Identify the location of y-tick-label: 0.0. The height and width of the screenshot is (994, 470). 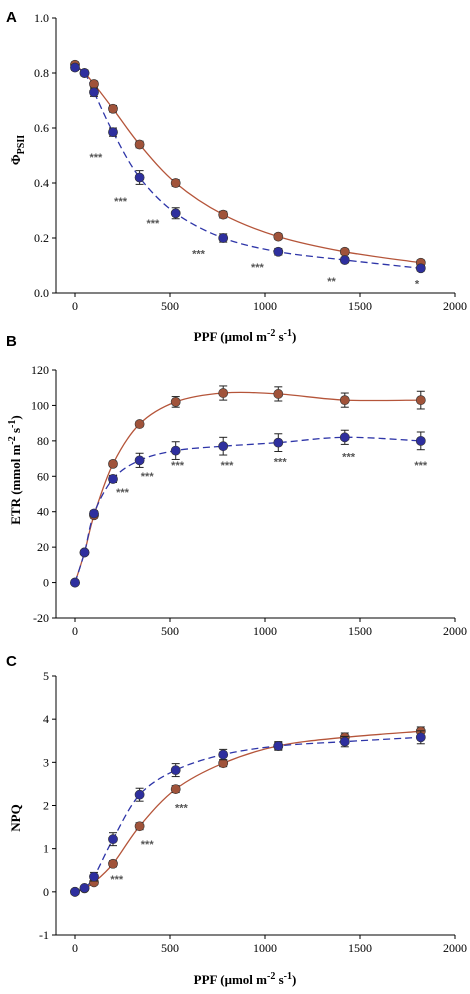
(41, 293).